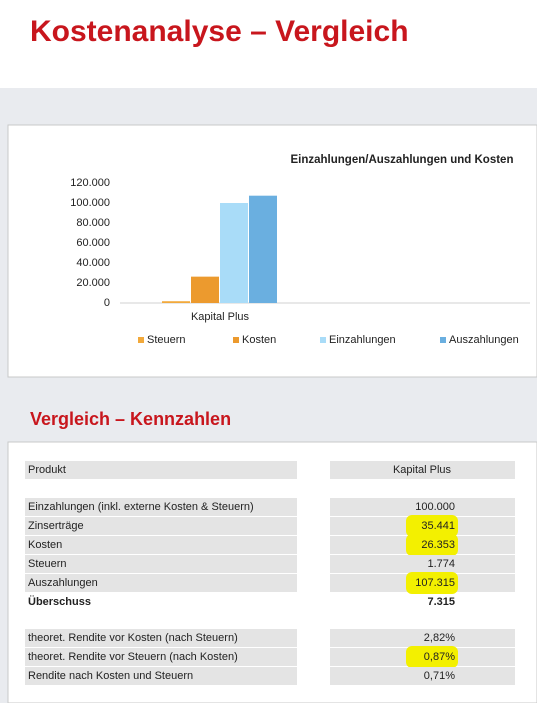  I want to click on row-value: 26.353, so click(438, 545).